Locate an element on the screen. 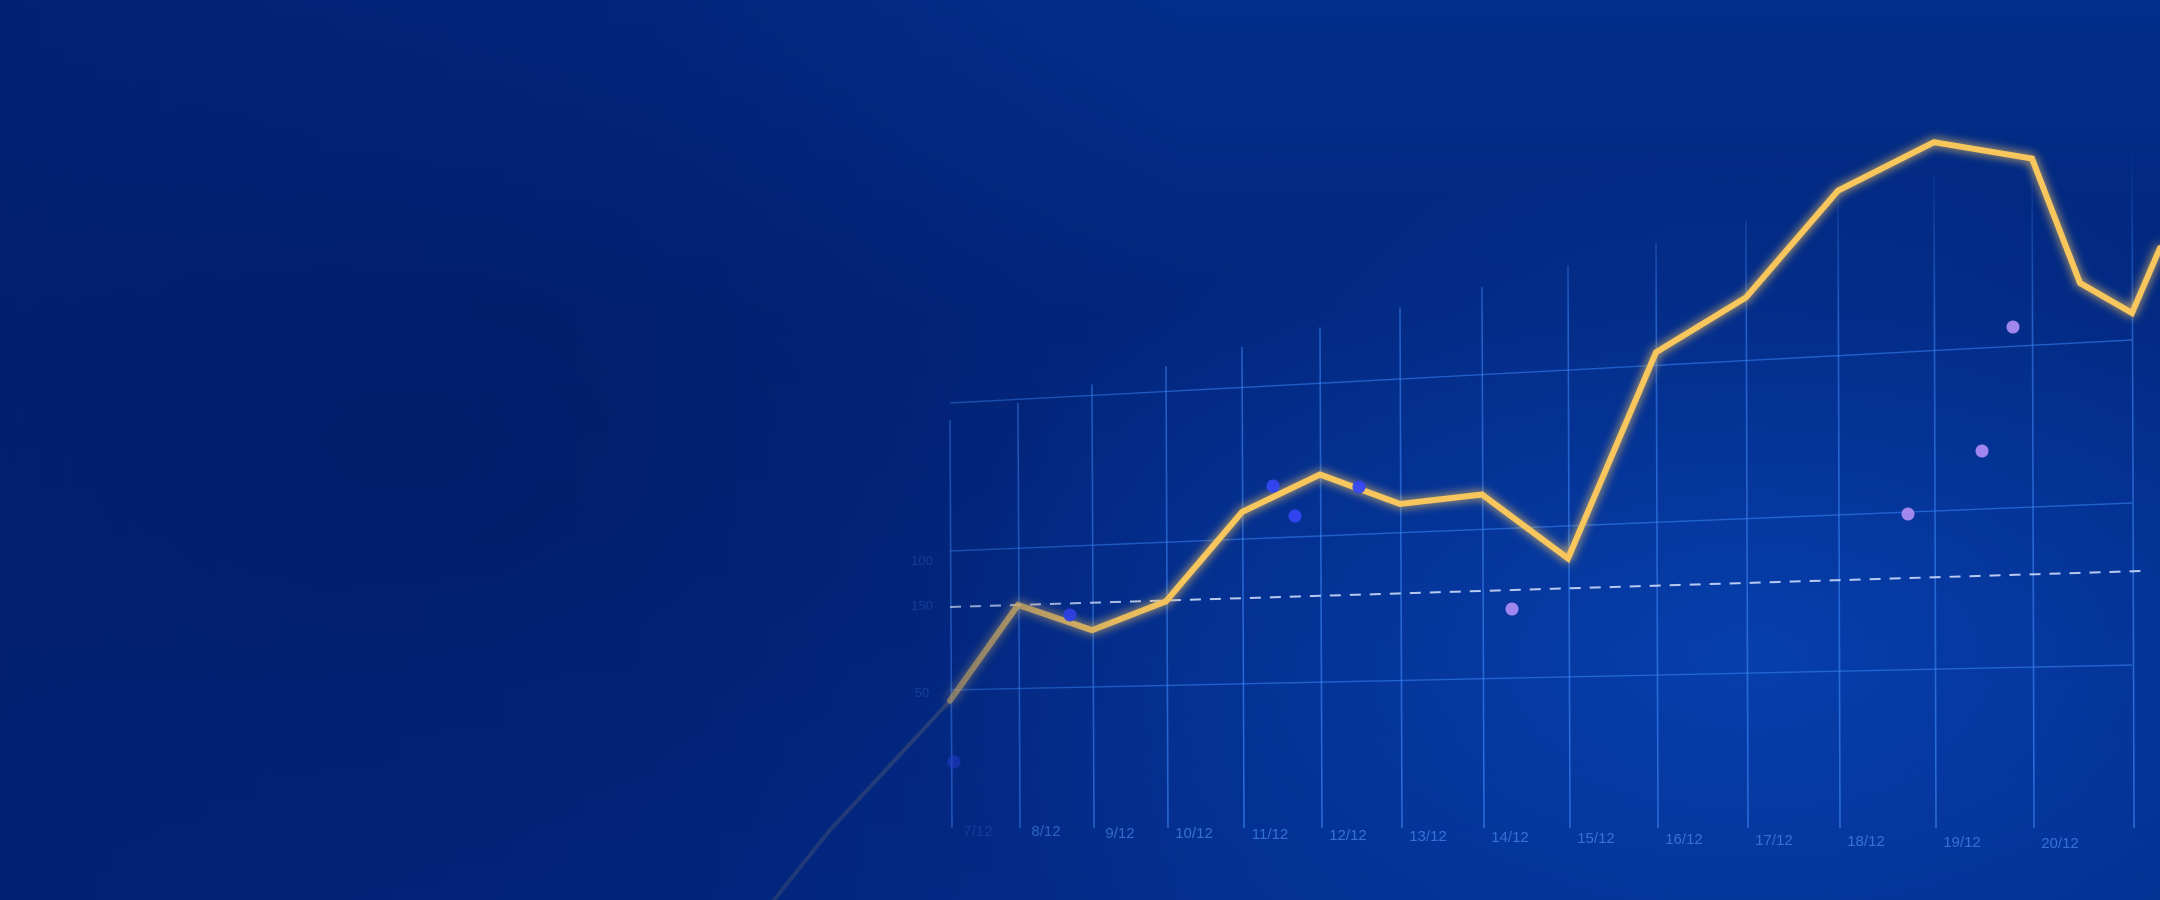  y-tick-label: 150 is located at coordinates (922, 605).